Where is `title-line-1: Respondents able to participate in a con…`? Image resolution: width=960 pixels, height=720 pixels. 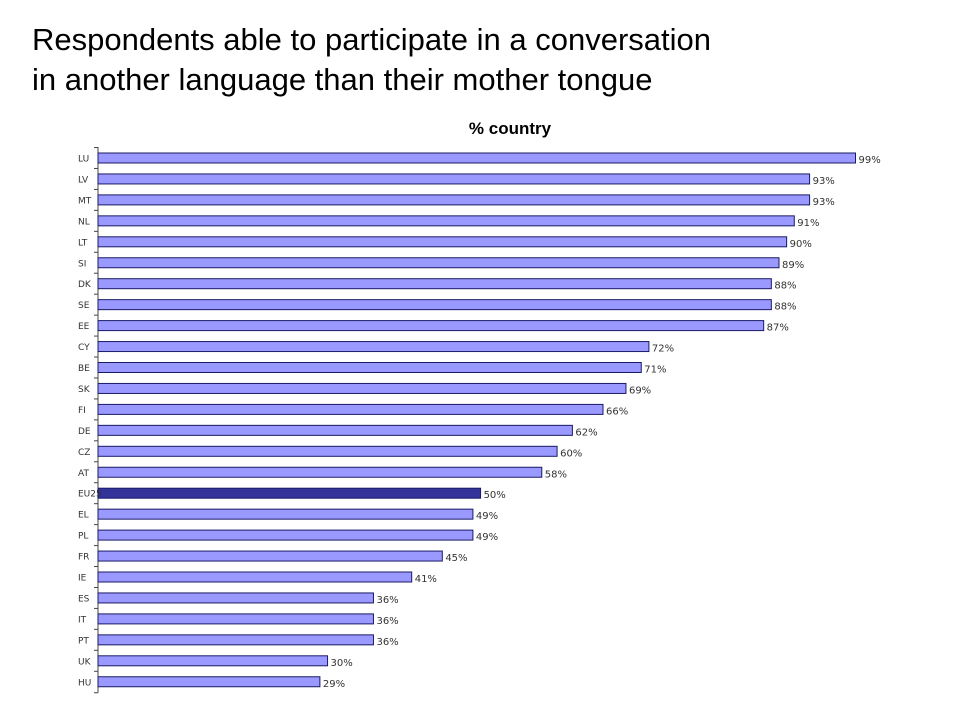
title-line-1: Respondents able to participate in a con… is located at coordinates (371, 39).